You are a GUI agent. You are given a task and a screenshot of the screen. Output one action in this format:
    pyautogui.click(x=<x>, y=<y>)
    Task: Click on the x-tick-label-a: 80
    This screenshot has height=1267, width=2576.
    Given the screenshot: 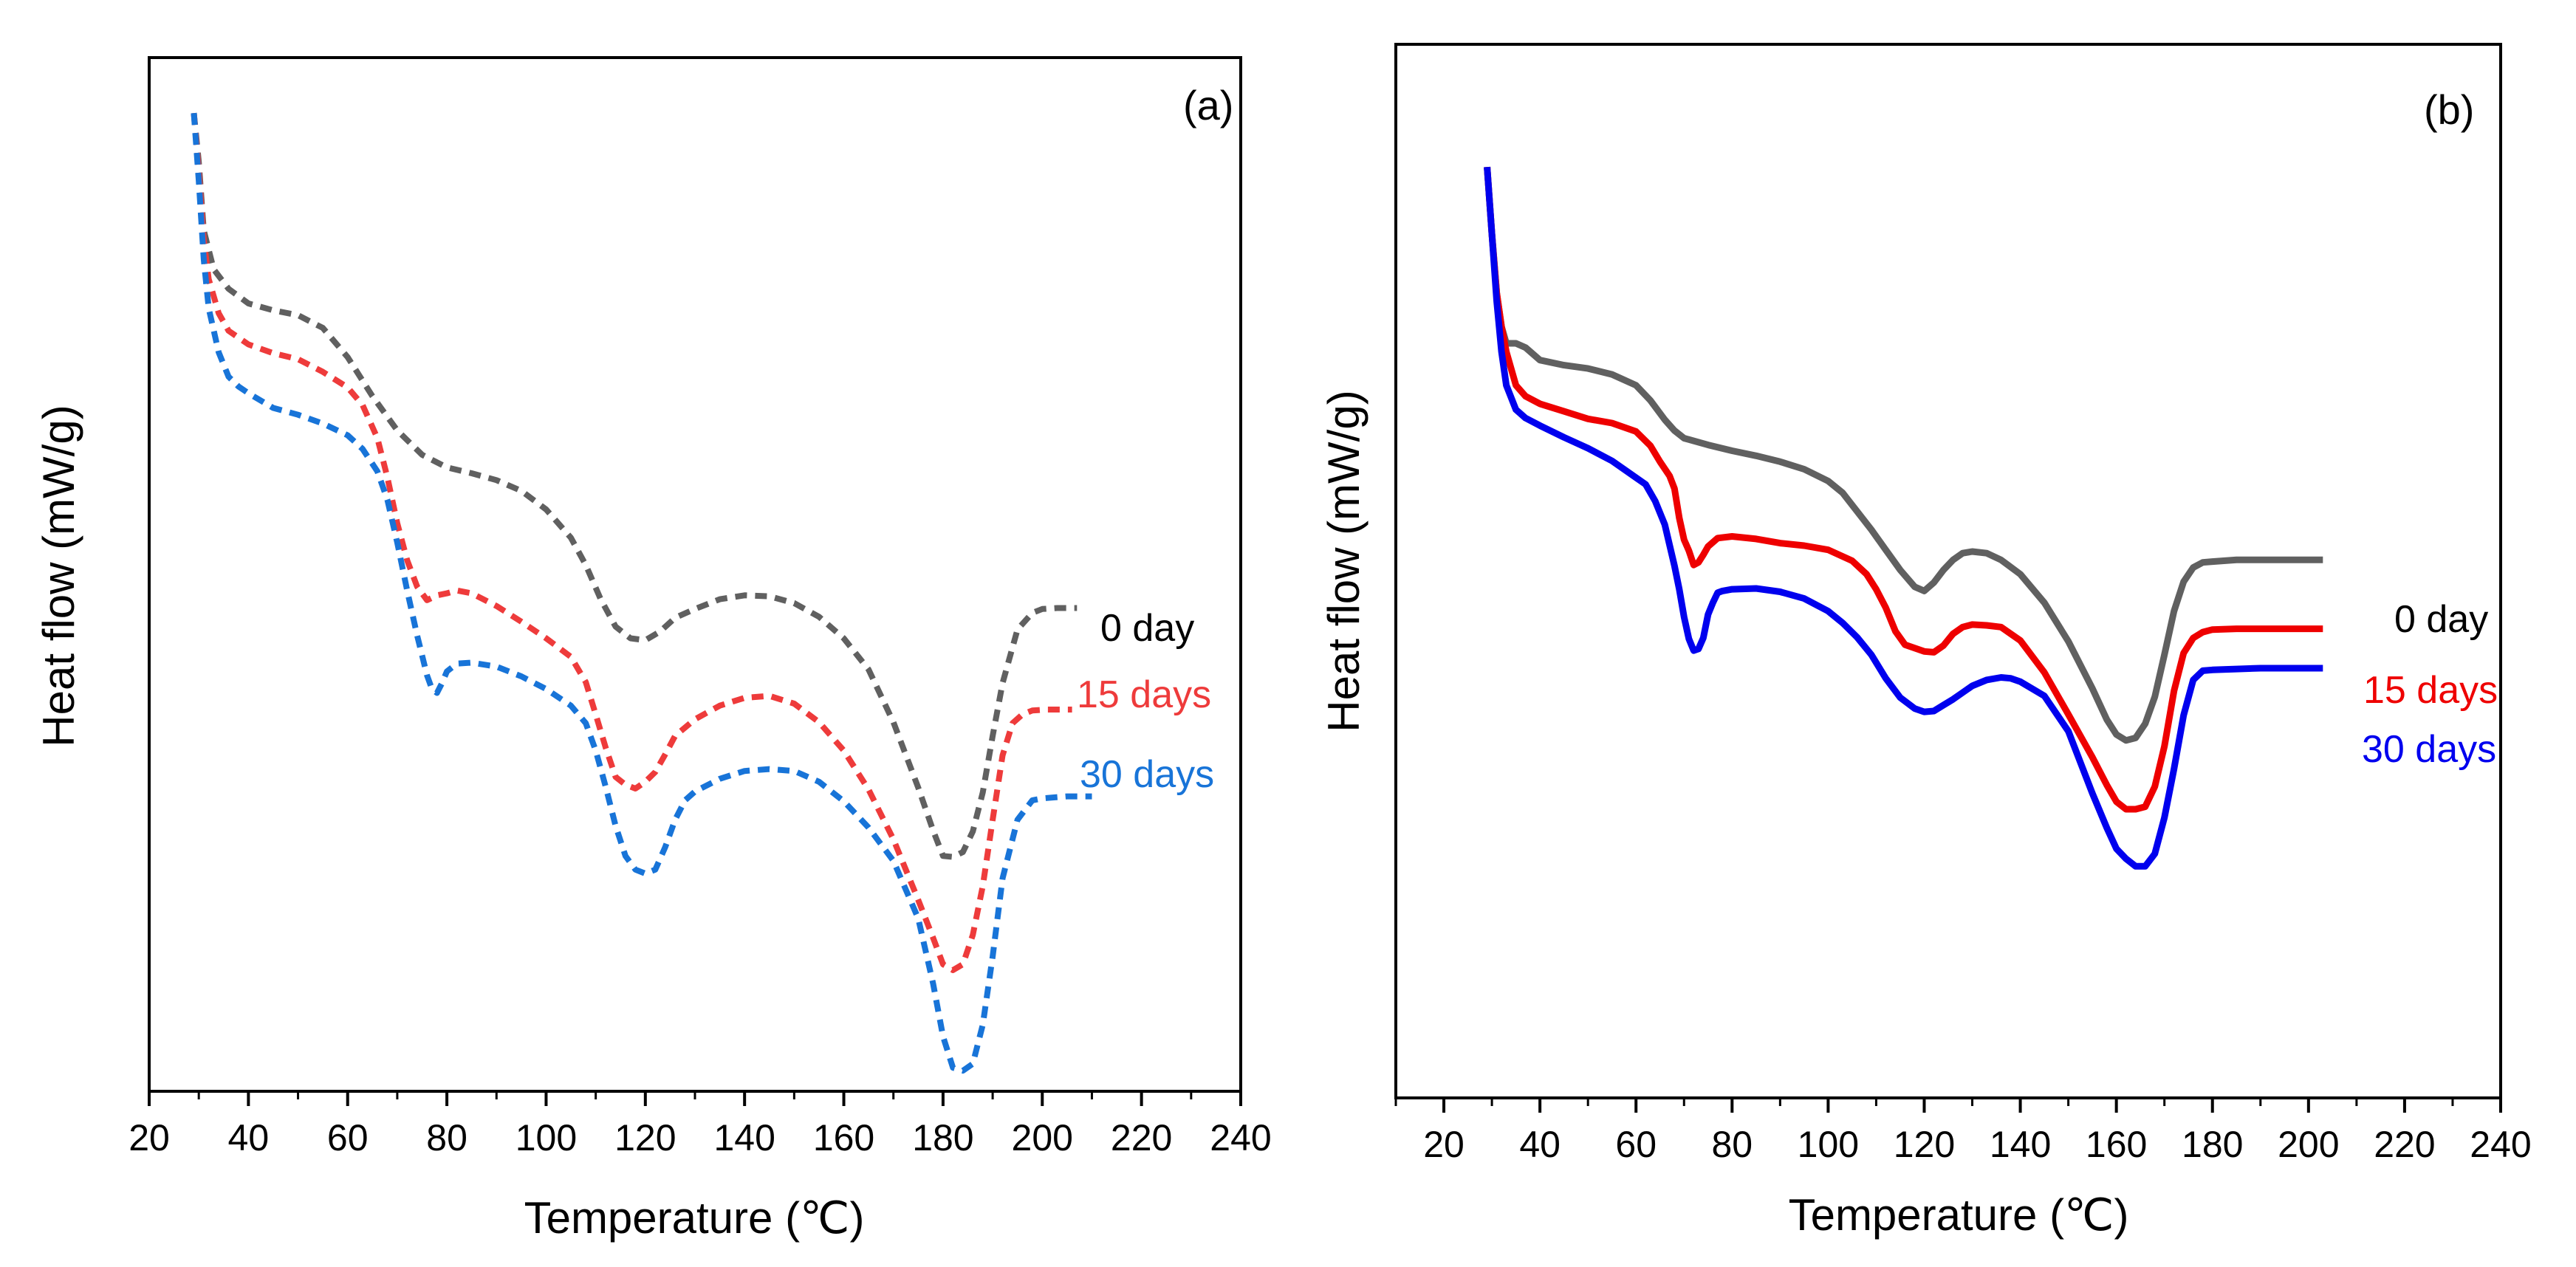 What is the action you would take?
    pyautogui.click(x=446, y=1137)
    